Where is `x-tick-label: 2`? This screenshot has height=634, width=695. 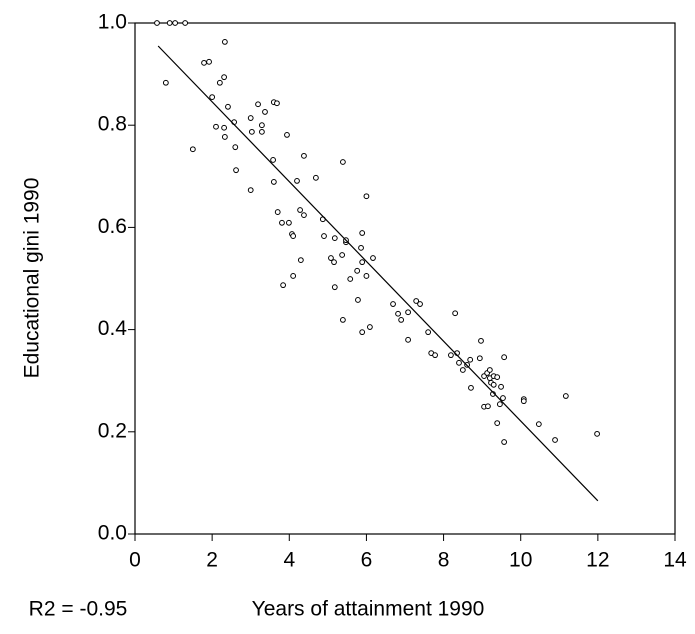
x-tick-label: 2 is located at coordinates (212, 560).